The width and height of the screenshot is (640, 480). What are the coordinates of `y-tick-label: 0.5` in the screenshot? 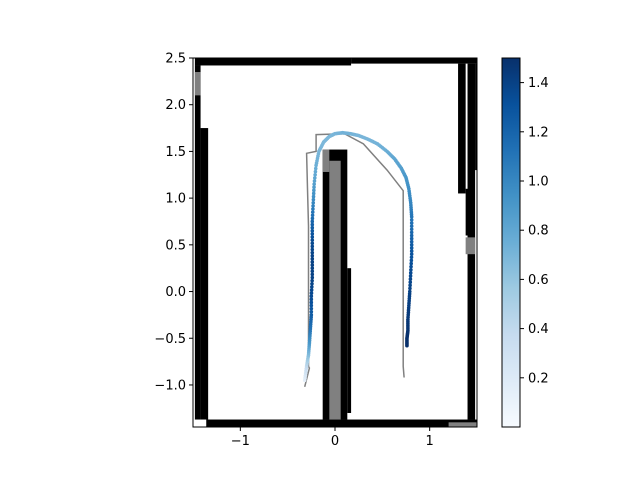 It's located at (175, 245).